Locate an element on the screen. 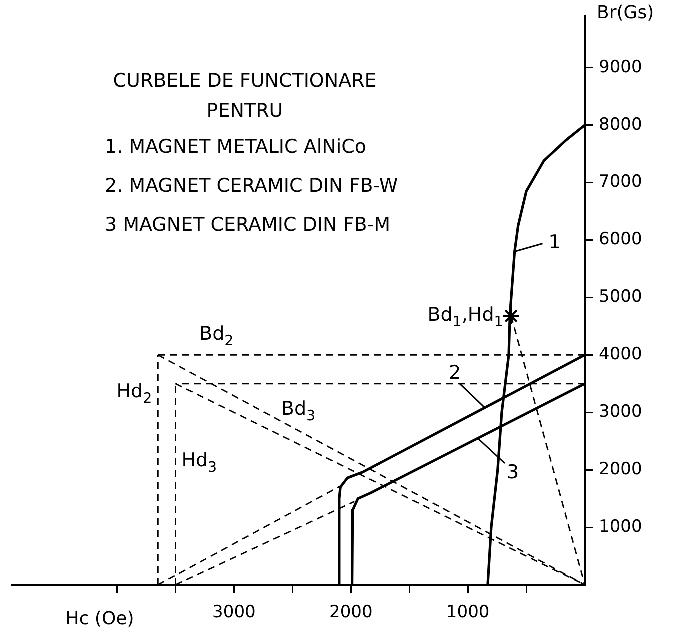  y-tick-label: 7000 is located at coordinates (620, 182).